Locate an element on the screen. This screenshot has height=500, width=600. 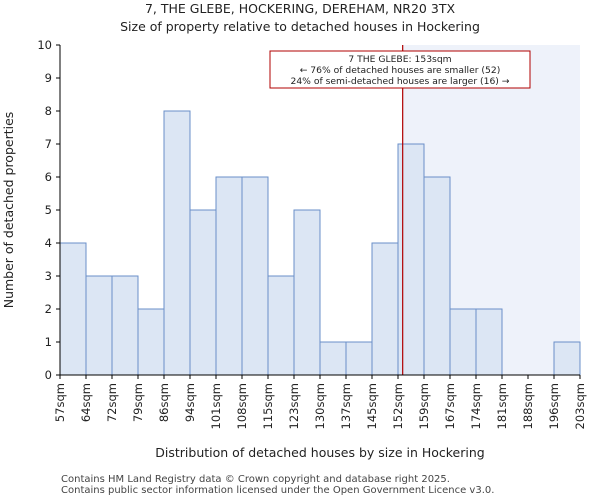
y-tick-label-9: 9 is located at coordinates (48, 78).